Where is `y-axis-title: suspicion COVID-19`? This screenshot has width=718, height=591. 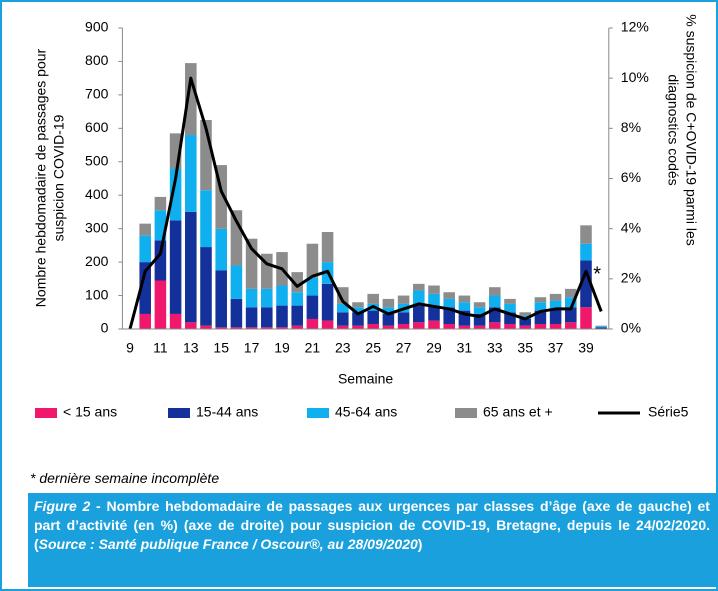 y-axis-title: suspicion COVID-19 is located at coordinates (59, 177).